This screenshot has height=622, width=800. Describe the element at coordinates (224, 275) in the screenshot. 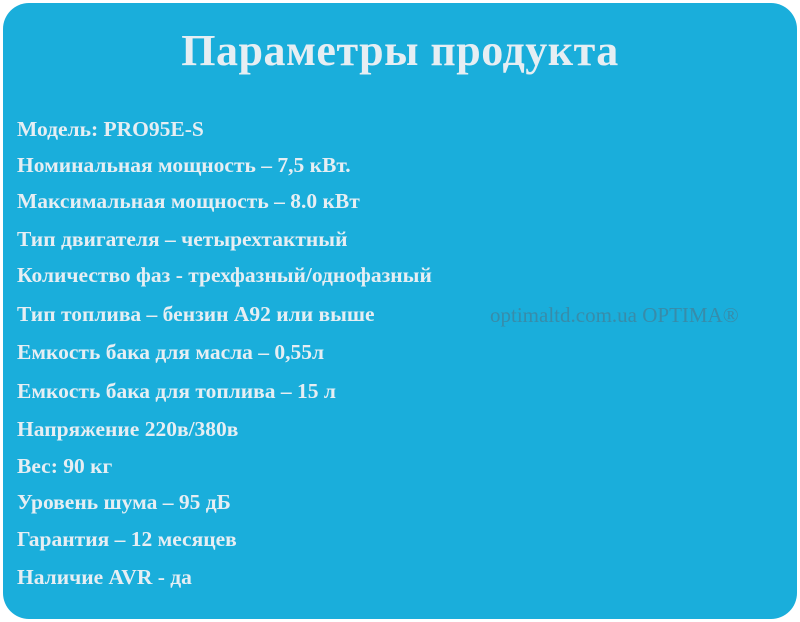

I see `spec-phases: Количество фаз - трехфазный/однофазный` at that location.